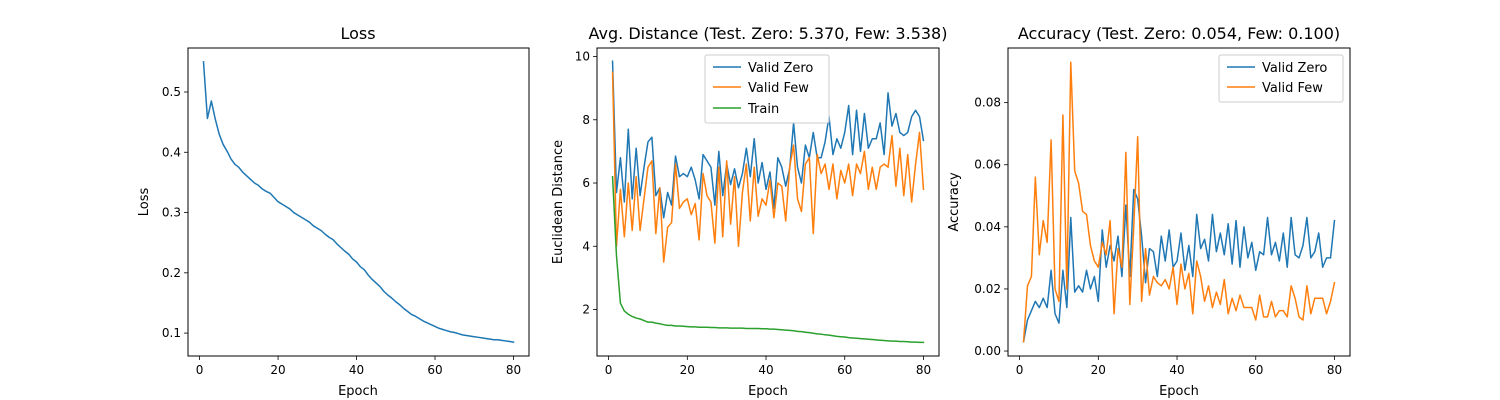 The image size is (1500, 400). What do you see at coordinates (171, 152) in the screenshot?
I see `y-tick-label: 0.4` at bounding box center [171, 152].